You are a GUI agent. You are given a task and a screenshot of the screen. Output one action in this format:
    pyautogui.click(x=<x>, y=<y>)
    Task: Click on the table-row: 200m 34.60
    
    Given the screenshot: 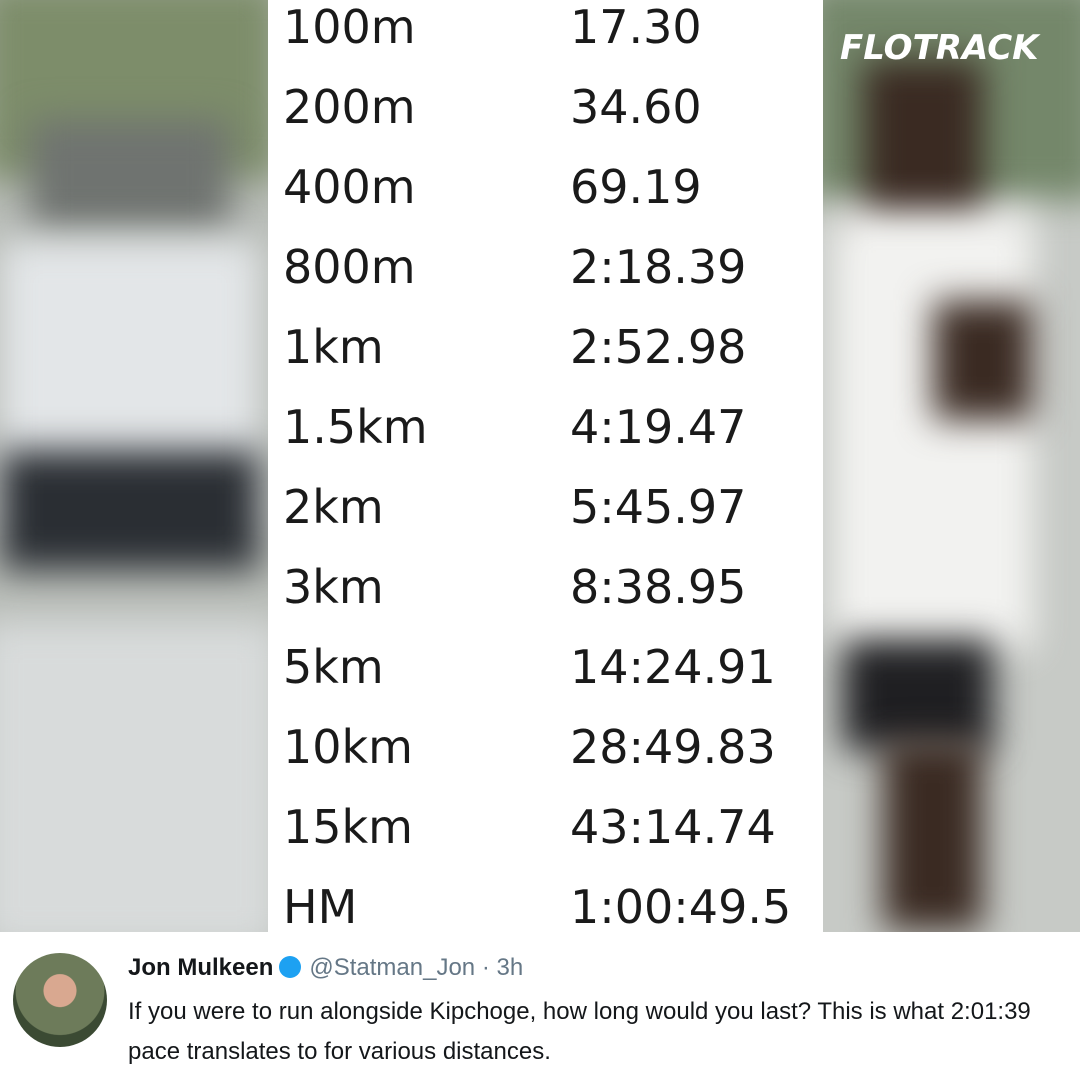 What is the action you would take?
    pyautogui.click(x=545, y=120)
    